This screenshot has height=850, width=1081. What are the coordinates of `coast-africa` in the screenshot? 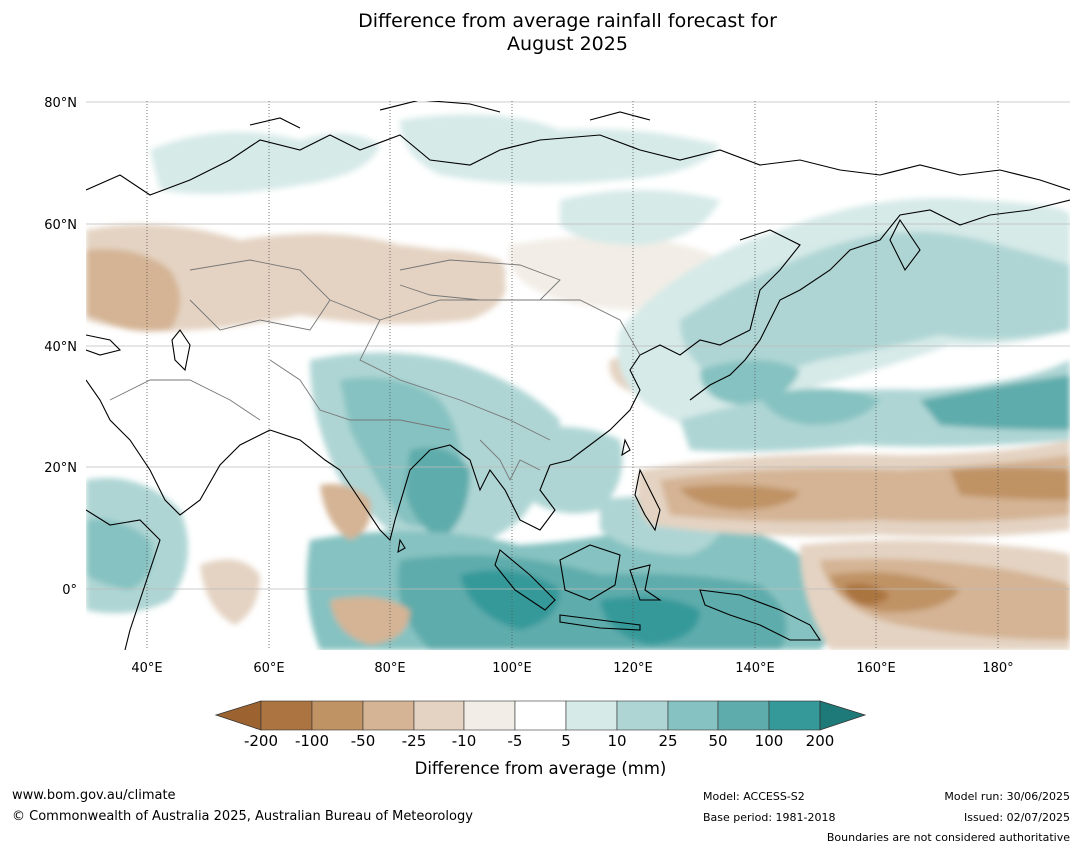 It's located at (123, 579).